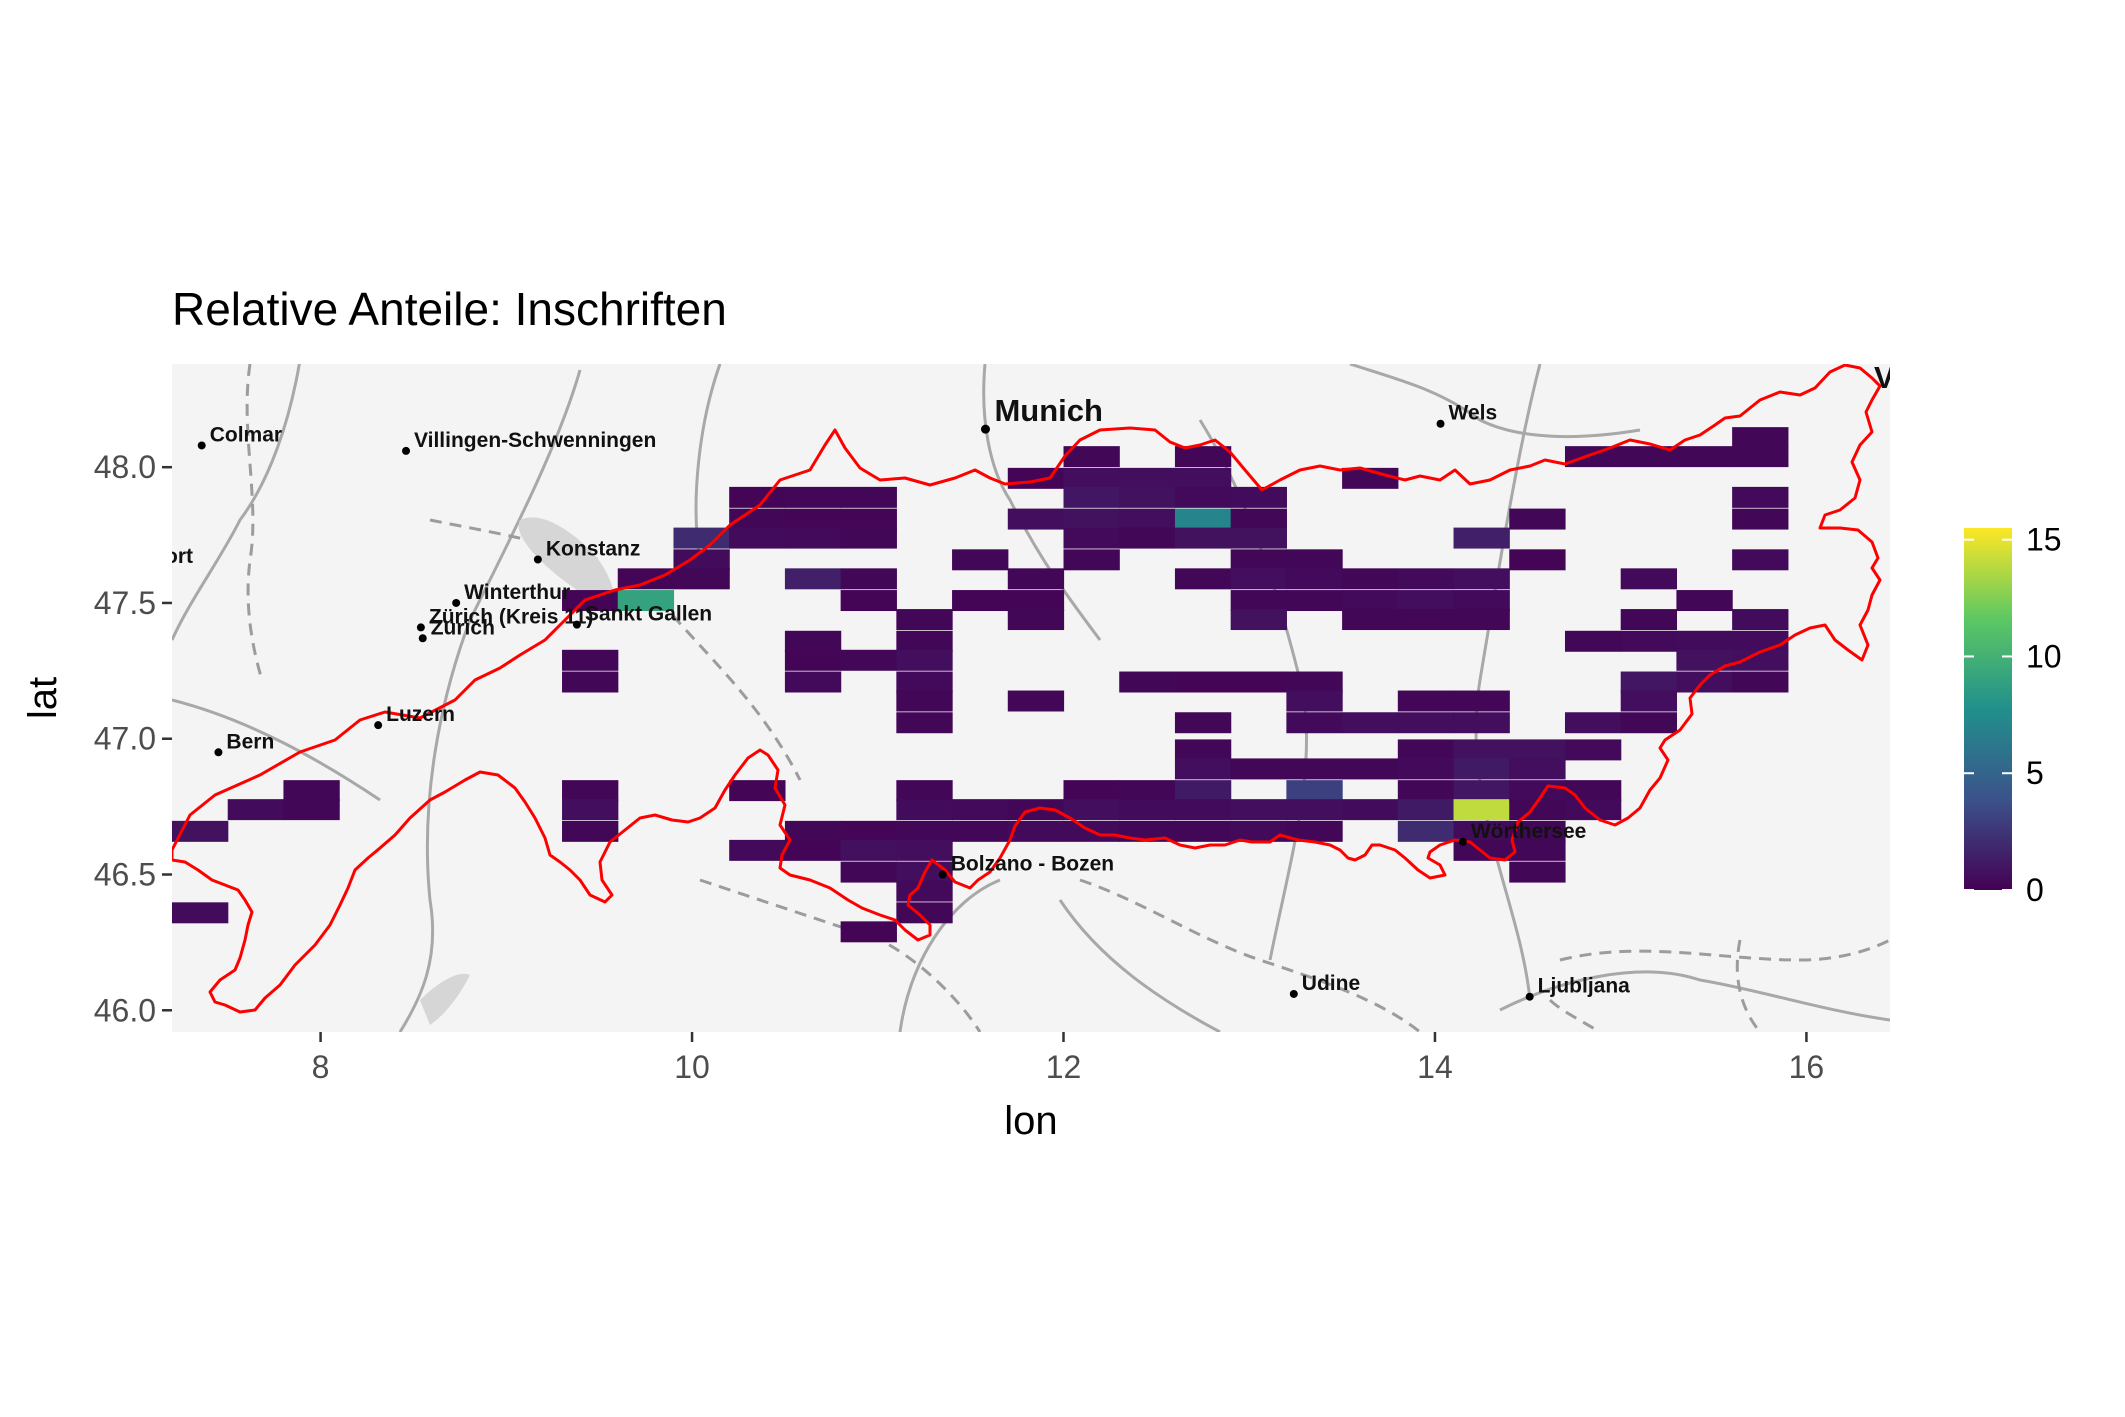  I want to click on cut-off-label-ort: ort, so click(179, 556).